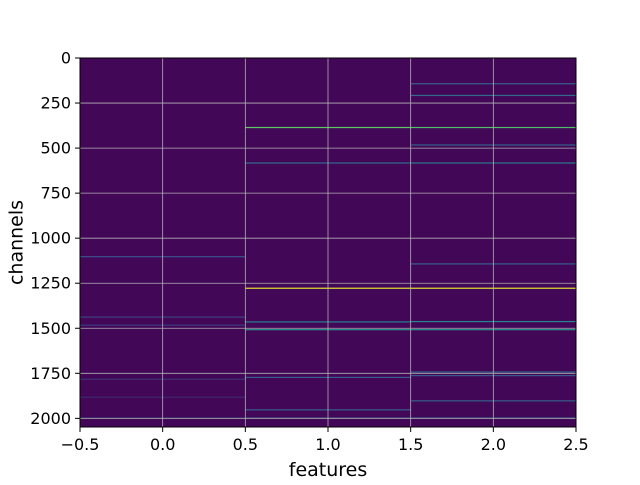 Image resolution: width=640 pixels, height=485 pixels. Describe the element at coordinates (50, 238) in the screenshot. I see `y-tick-label: 1000` at that location.